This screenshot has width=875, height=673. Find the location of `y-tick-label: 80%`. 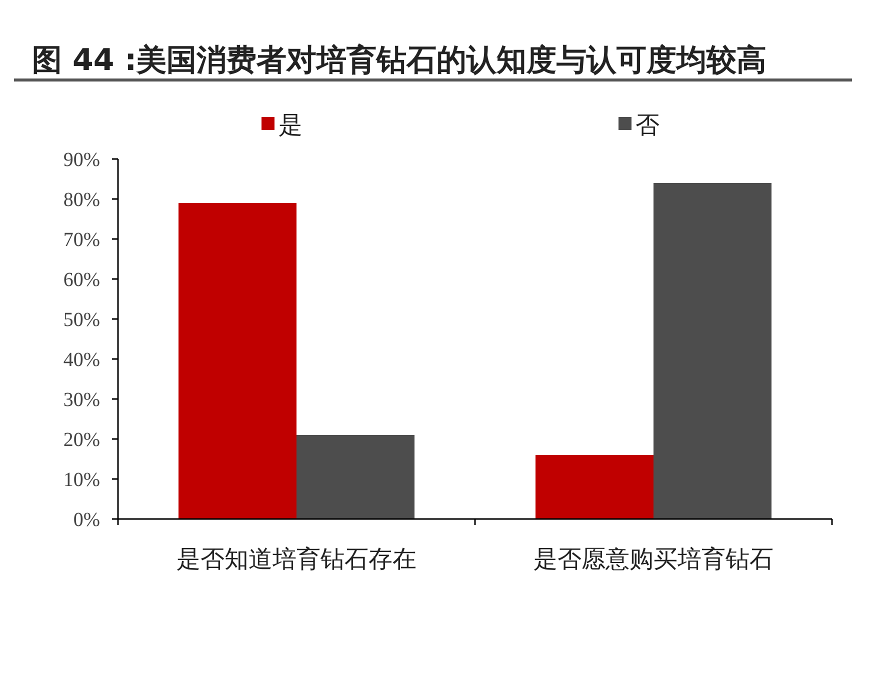

y-tick-label: 80% is located at coordinates (81, 200).